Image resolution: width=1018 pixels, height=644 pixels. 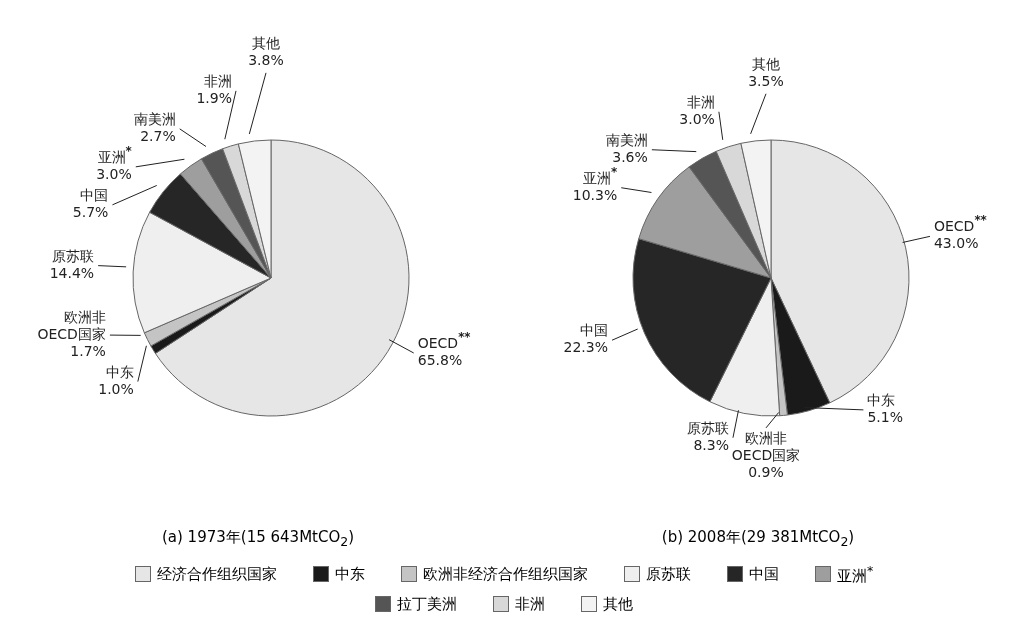 I want to click on data-label: 1.0%, so click(x=116, y=388).